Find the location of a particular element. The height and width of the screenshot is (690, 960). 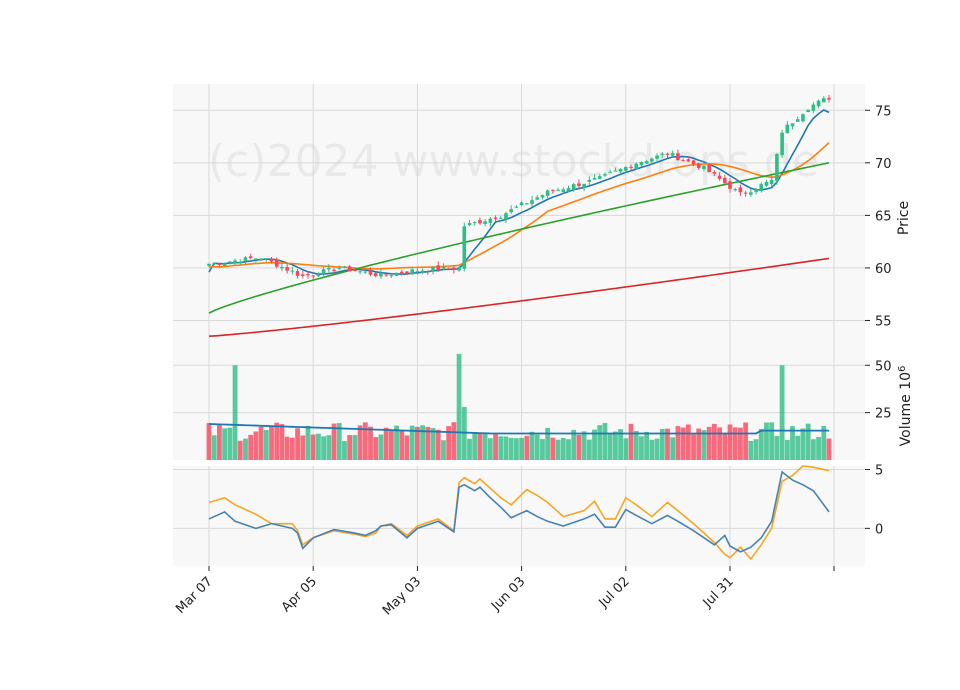

oscillator-tick-label: 5 is located at coordinates (879, 471).